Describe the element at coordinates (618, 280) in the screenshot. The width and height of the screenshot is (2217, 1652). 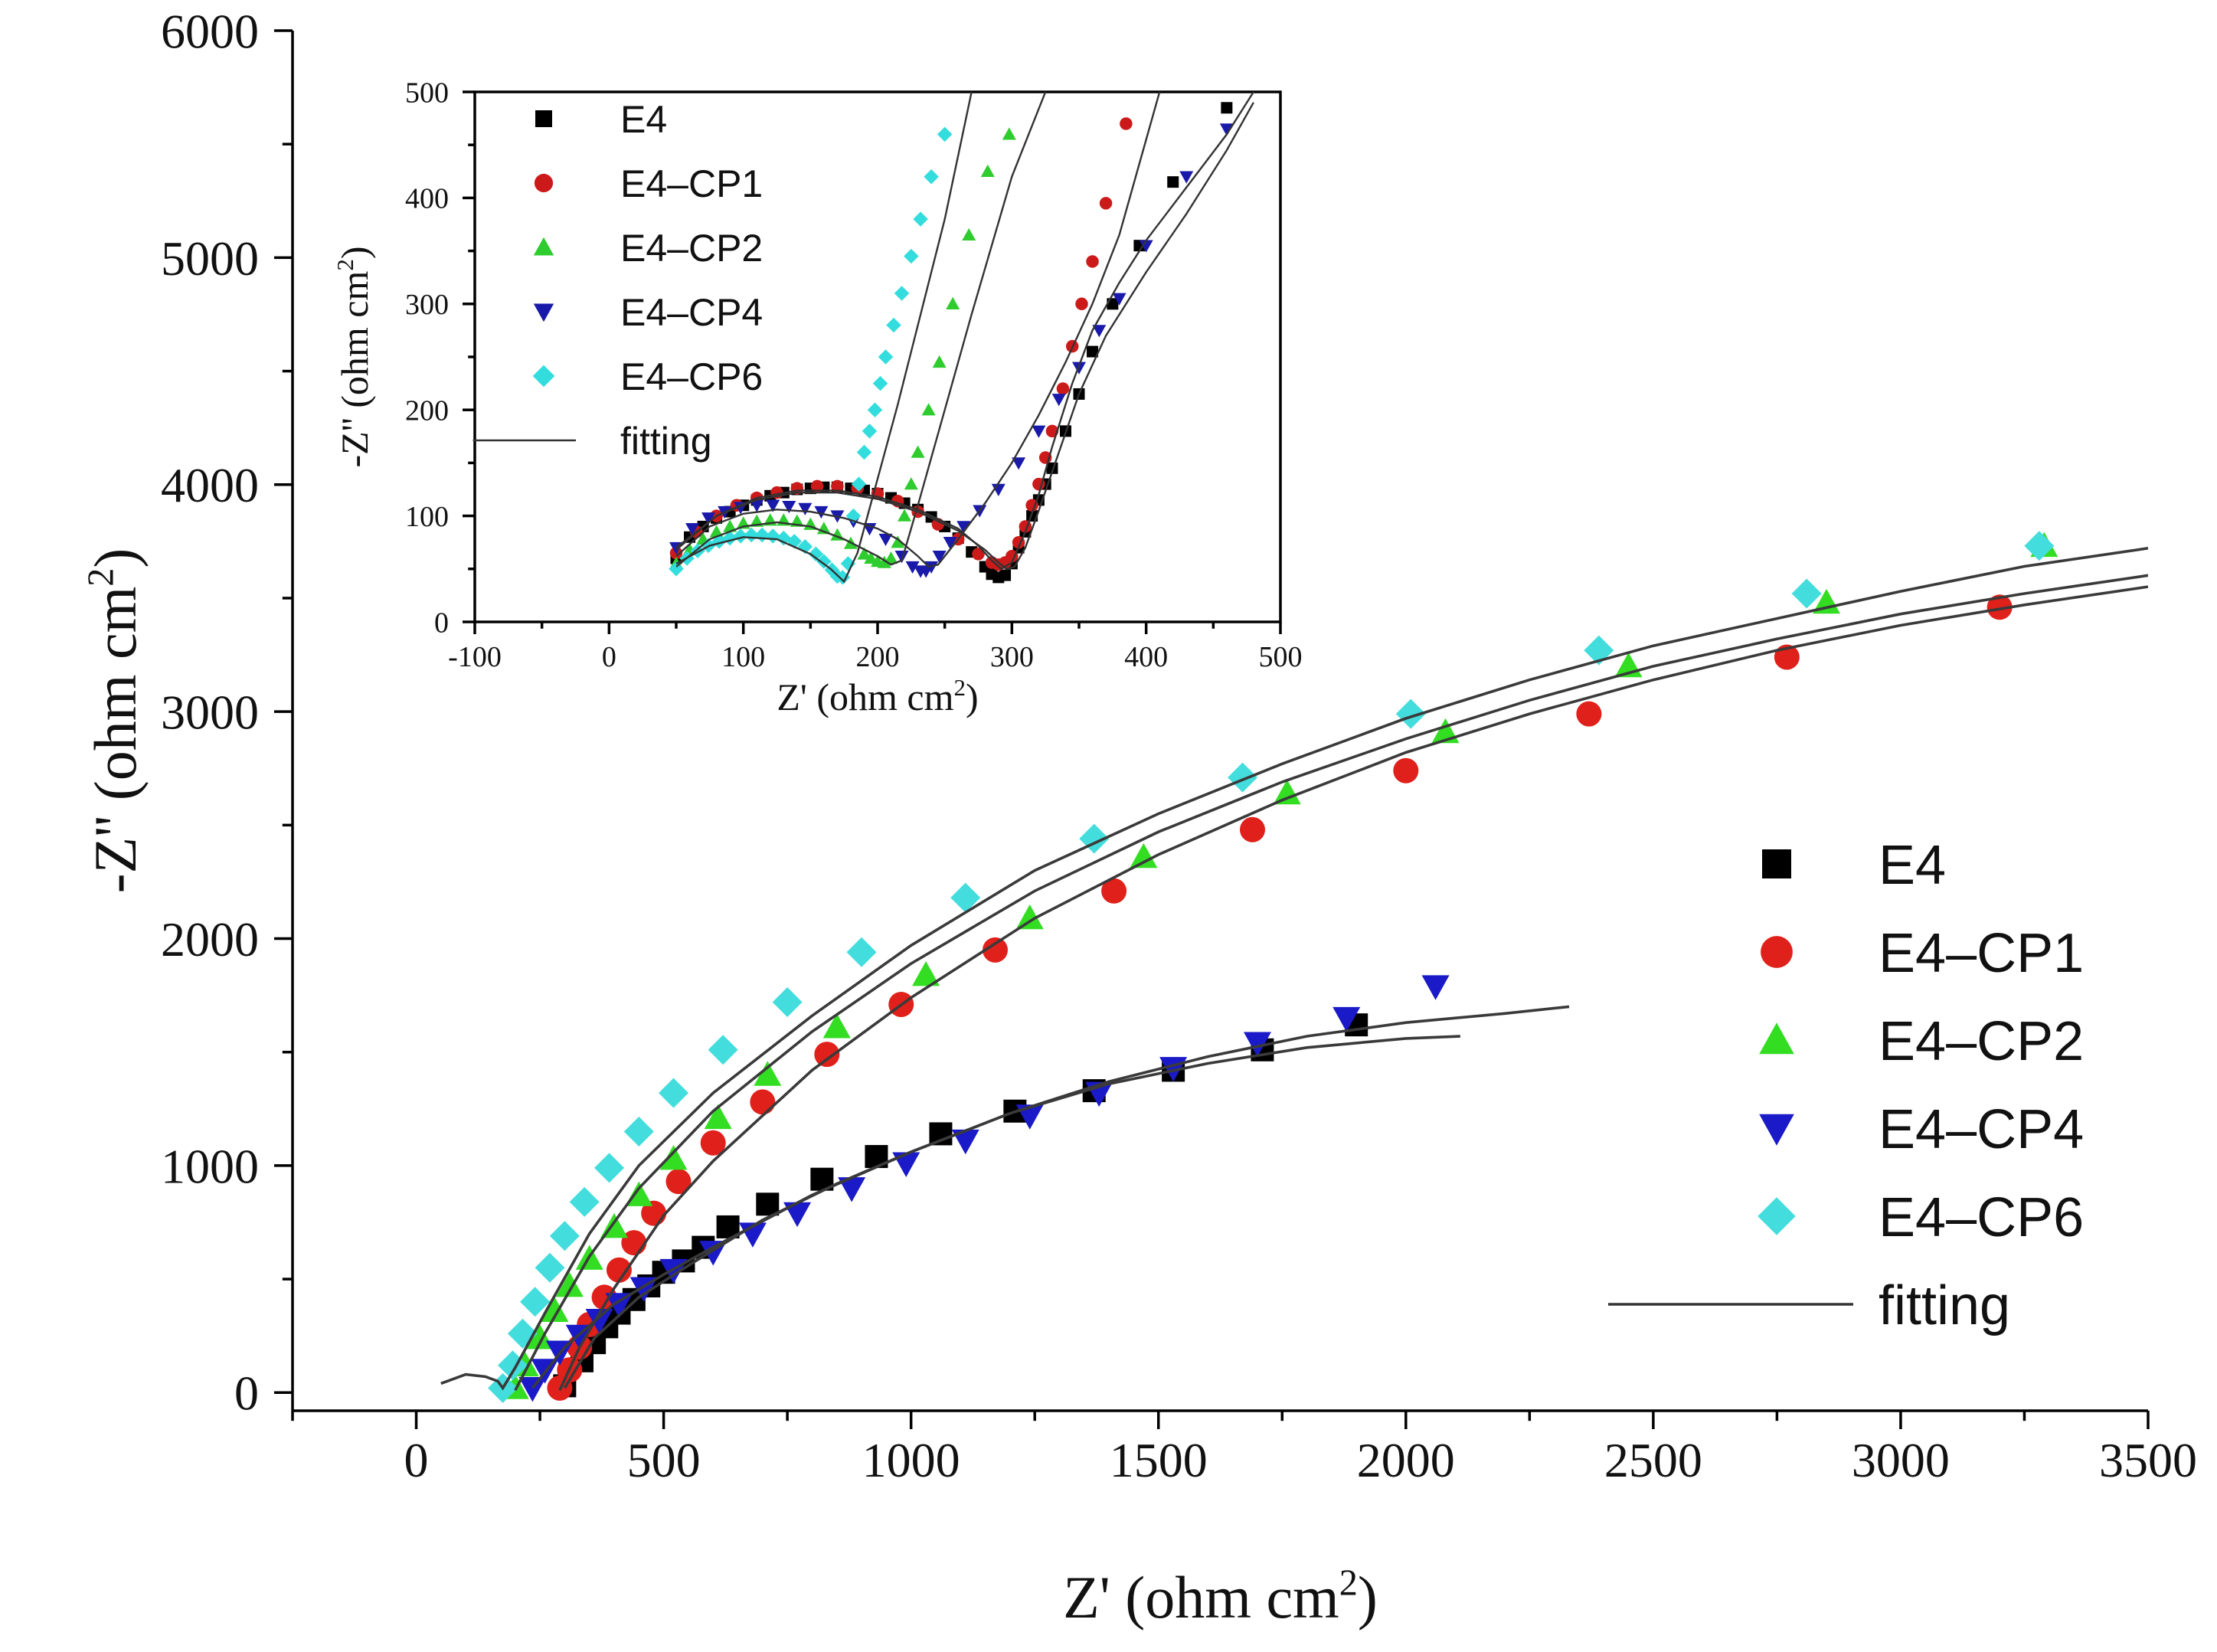
I see `inset-legend: E4 E4–CP1 E4–CP2 E4–CP4 E4–CP6 fitting` at that location.